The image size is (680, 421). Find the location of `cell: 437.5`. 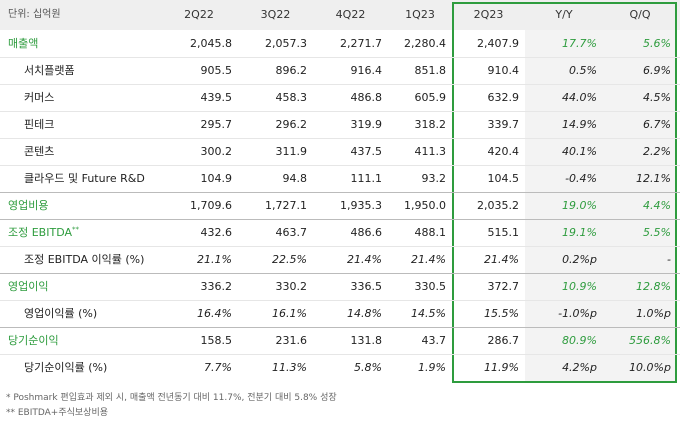

cell: 437.5 is located at coordinates (366, 151).